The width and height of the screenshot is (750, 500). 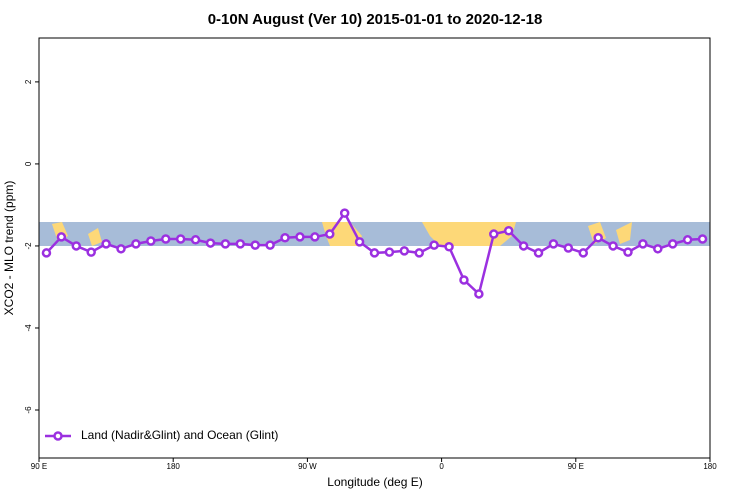 What do you see at coordinates (28, 163) in the screenshot?
I see `y-tick-label: 0` at bounding box center [28, 163].